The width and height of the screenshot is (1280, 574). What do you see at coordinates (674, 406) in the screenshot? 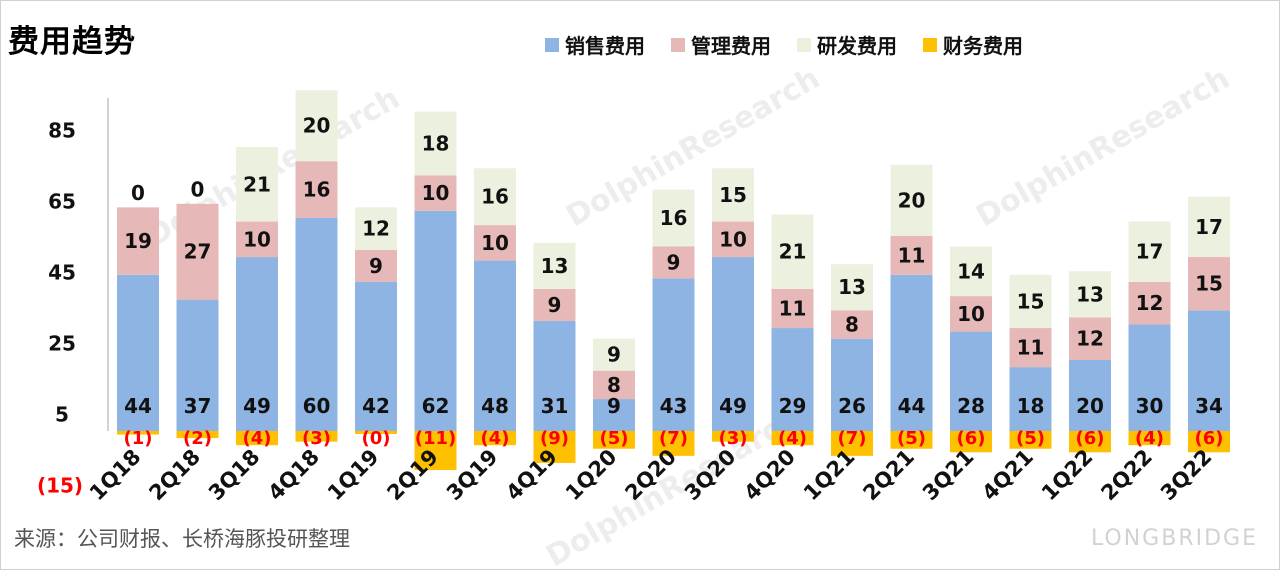
I see `data-label-sales: 43` at bounding box center [674, 406].